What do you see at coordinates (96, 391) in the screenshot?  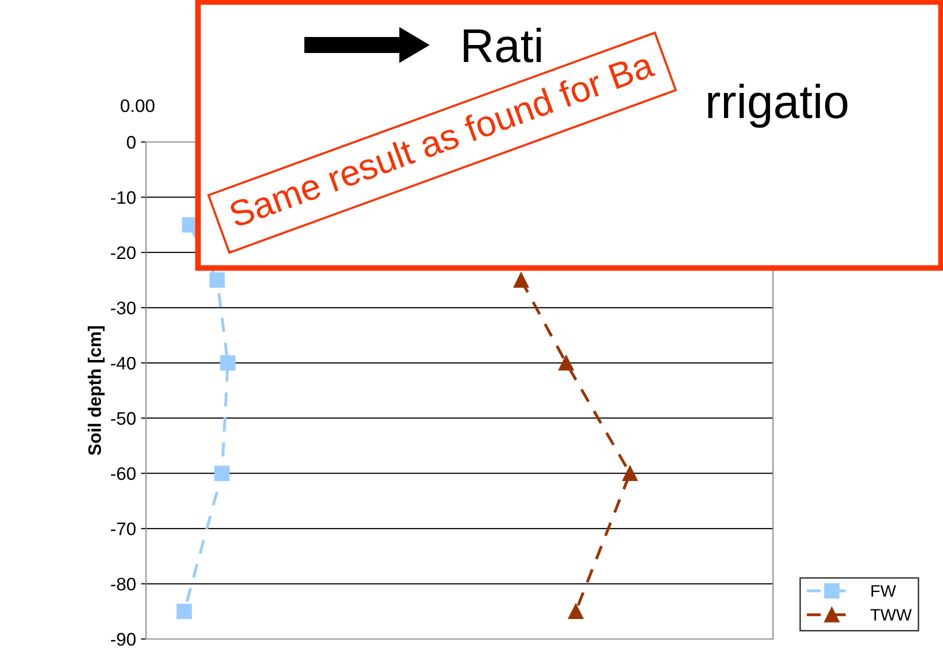 I see `y-axis-title: Soil depth [cm]` at bounding box center [96, 391].